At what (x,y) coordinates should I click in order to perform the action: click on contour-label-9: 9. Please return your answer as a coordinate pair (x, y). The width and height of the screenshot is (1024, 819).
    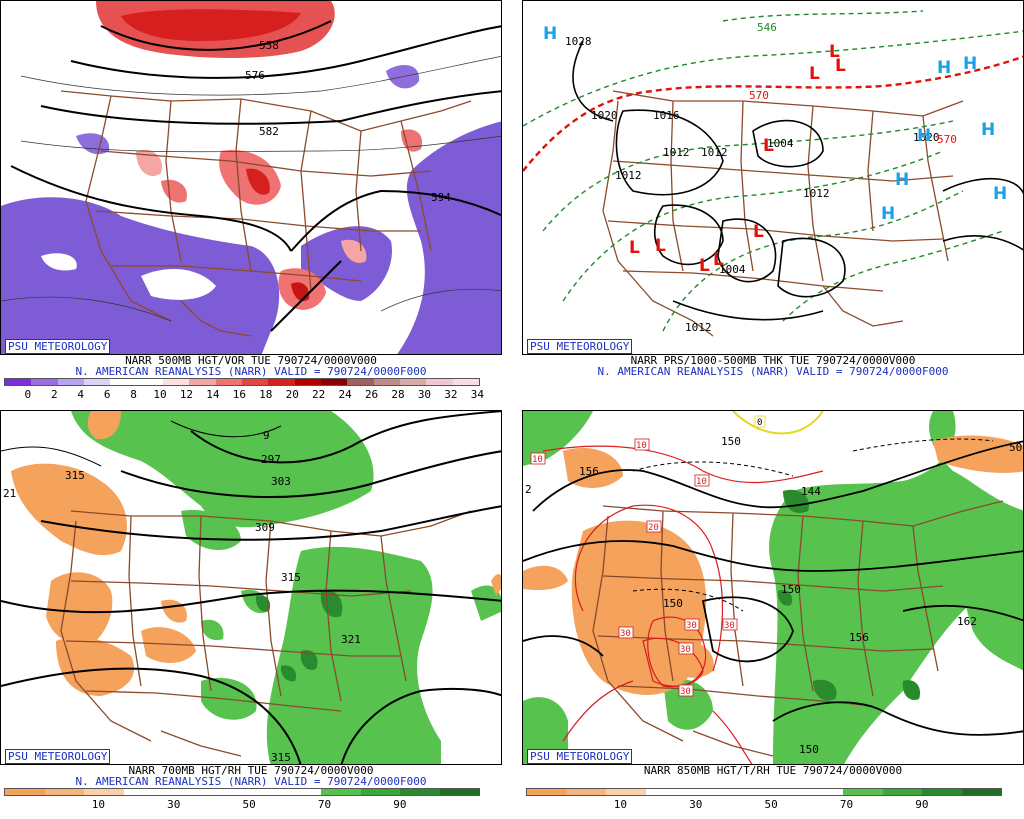
    Looking at the image, I should click on (266, 435).